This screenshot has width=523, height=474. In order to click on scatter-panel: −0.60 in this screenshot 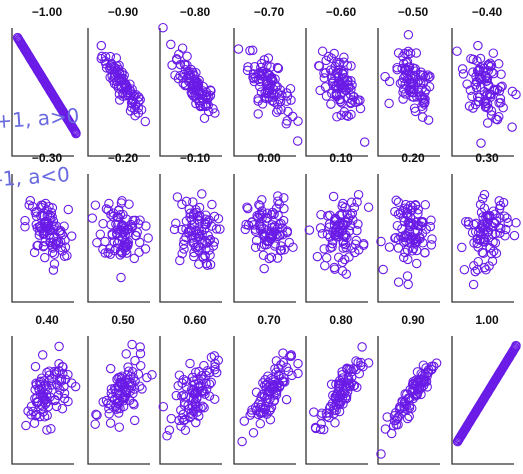, I will do `click(337, 81)`.